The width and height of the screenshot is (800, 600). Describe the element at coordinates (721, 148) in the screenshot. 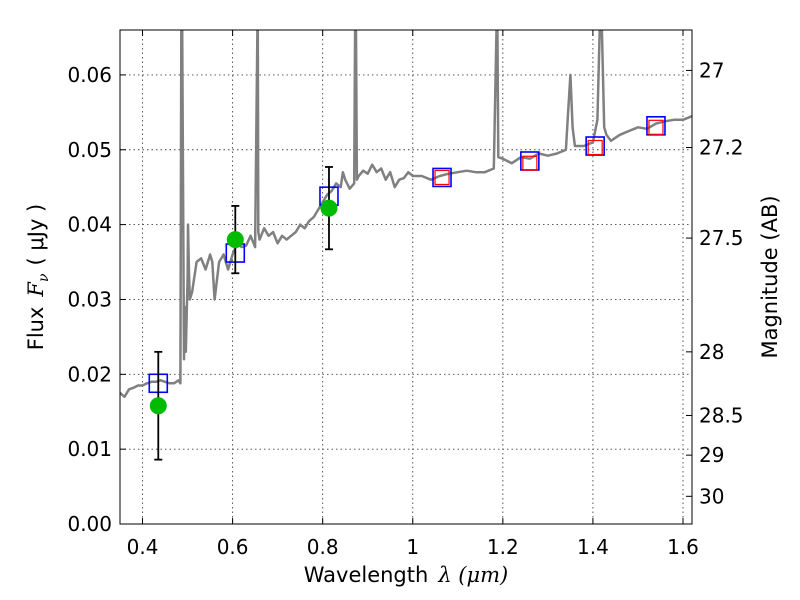

I see `y2-tick-label: 27.2` at that location.